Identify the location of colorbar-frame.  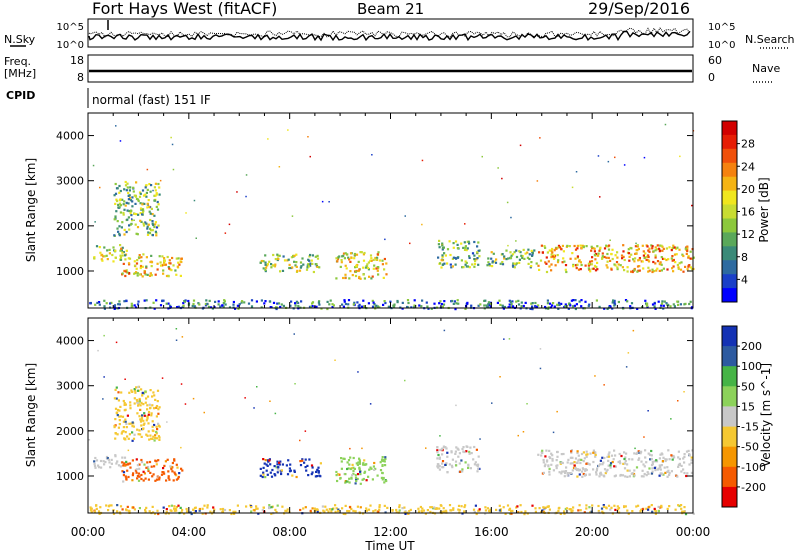
(729, 416).